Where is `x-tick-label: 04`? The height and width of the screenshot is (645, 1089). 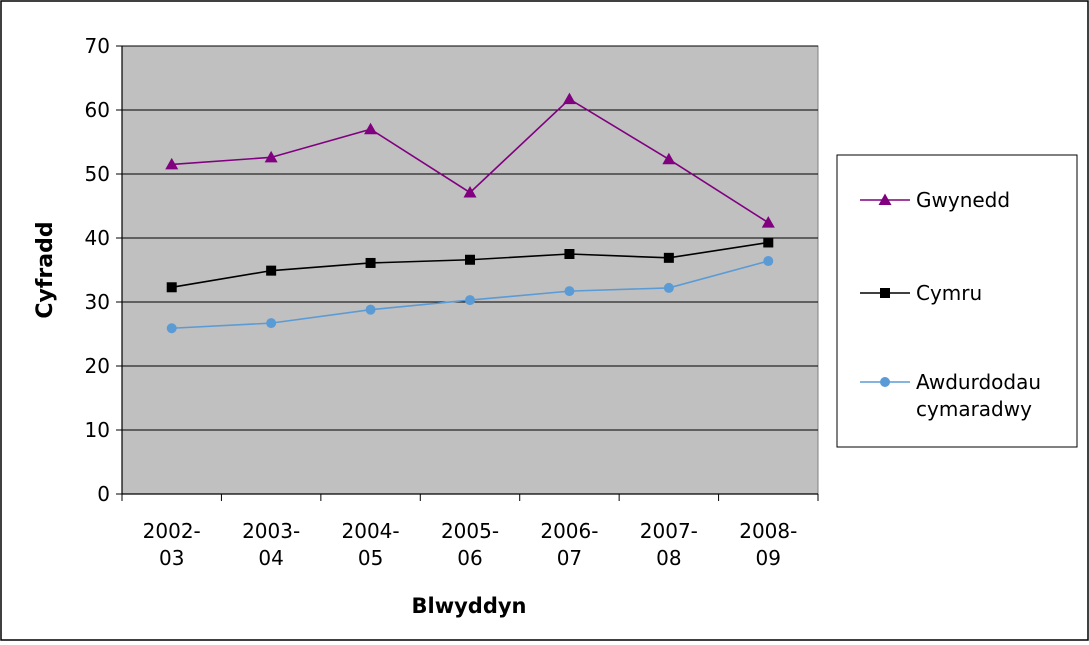
x-tick-label: 04 is located at coordinates (270, 558).